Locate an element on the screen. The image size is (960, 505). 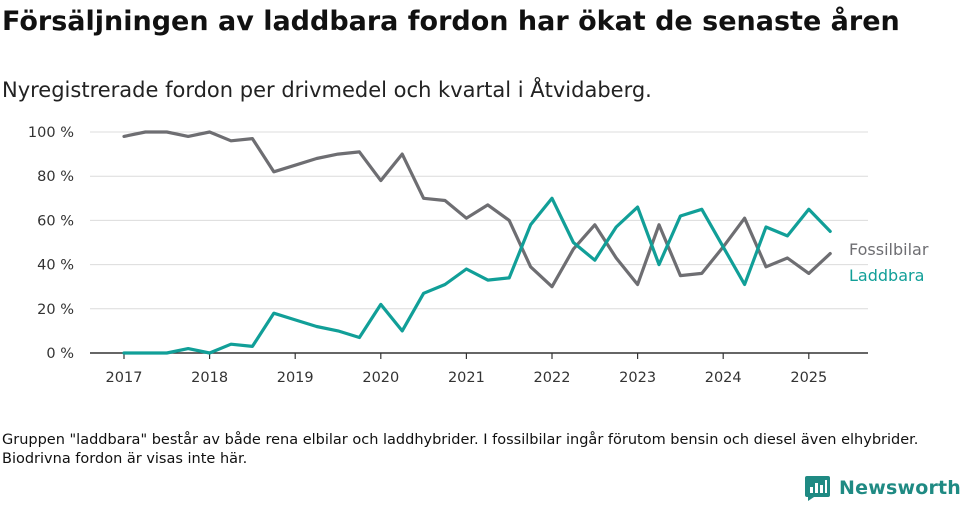
brand-logo: Newsworthy is located at coordinates (882, 487).